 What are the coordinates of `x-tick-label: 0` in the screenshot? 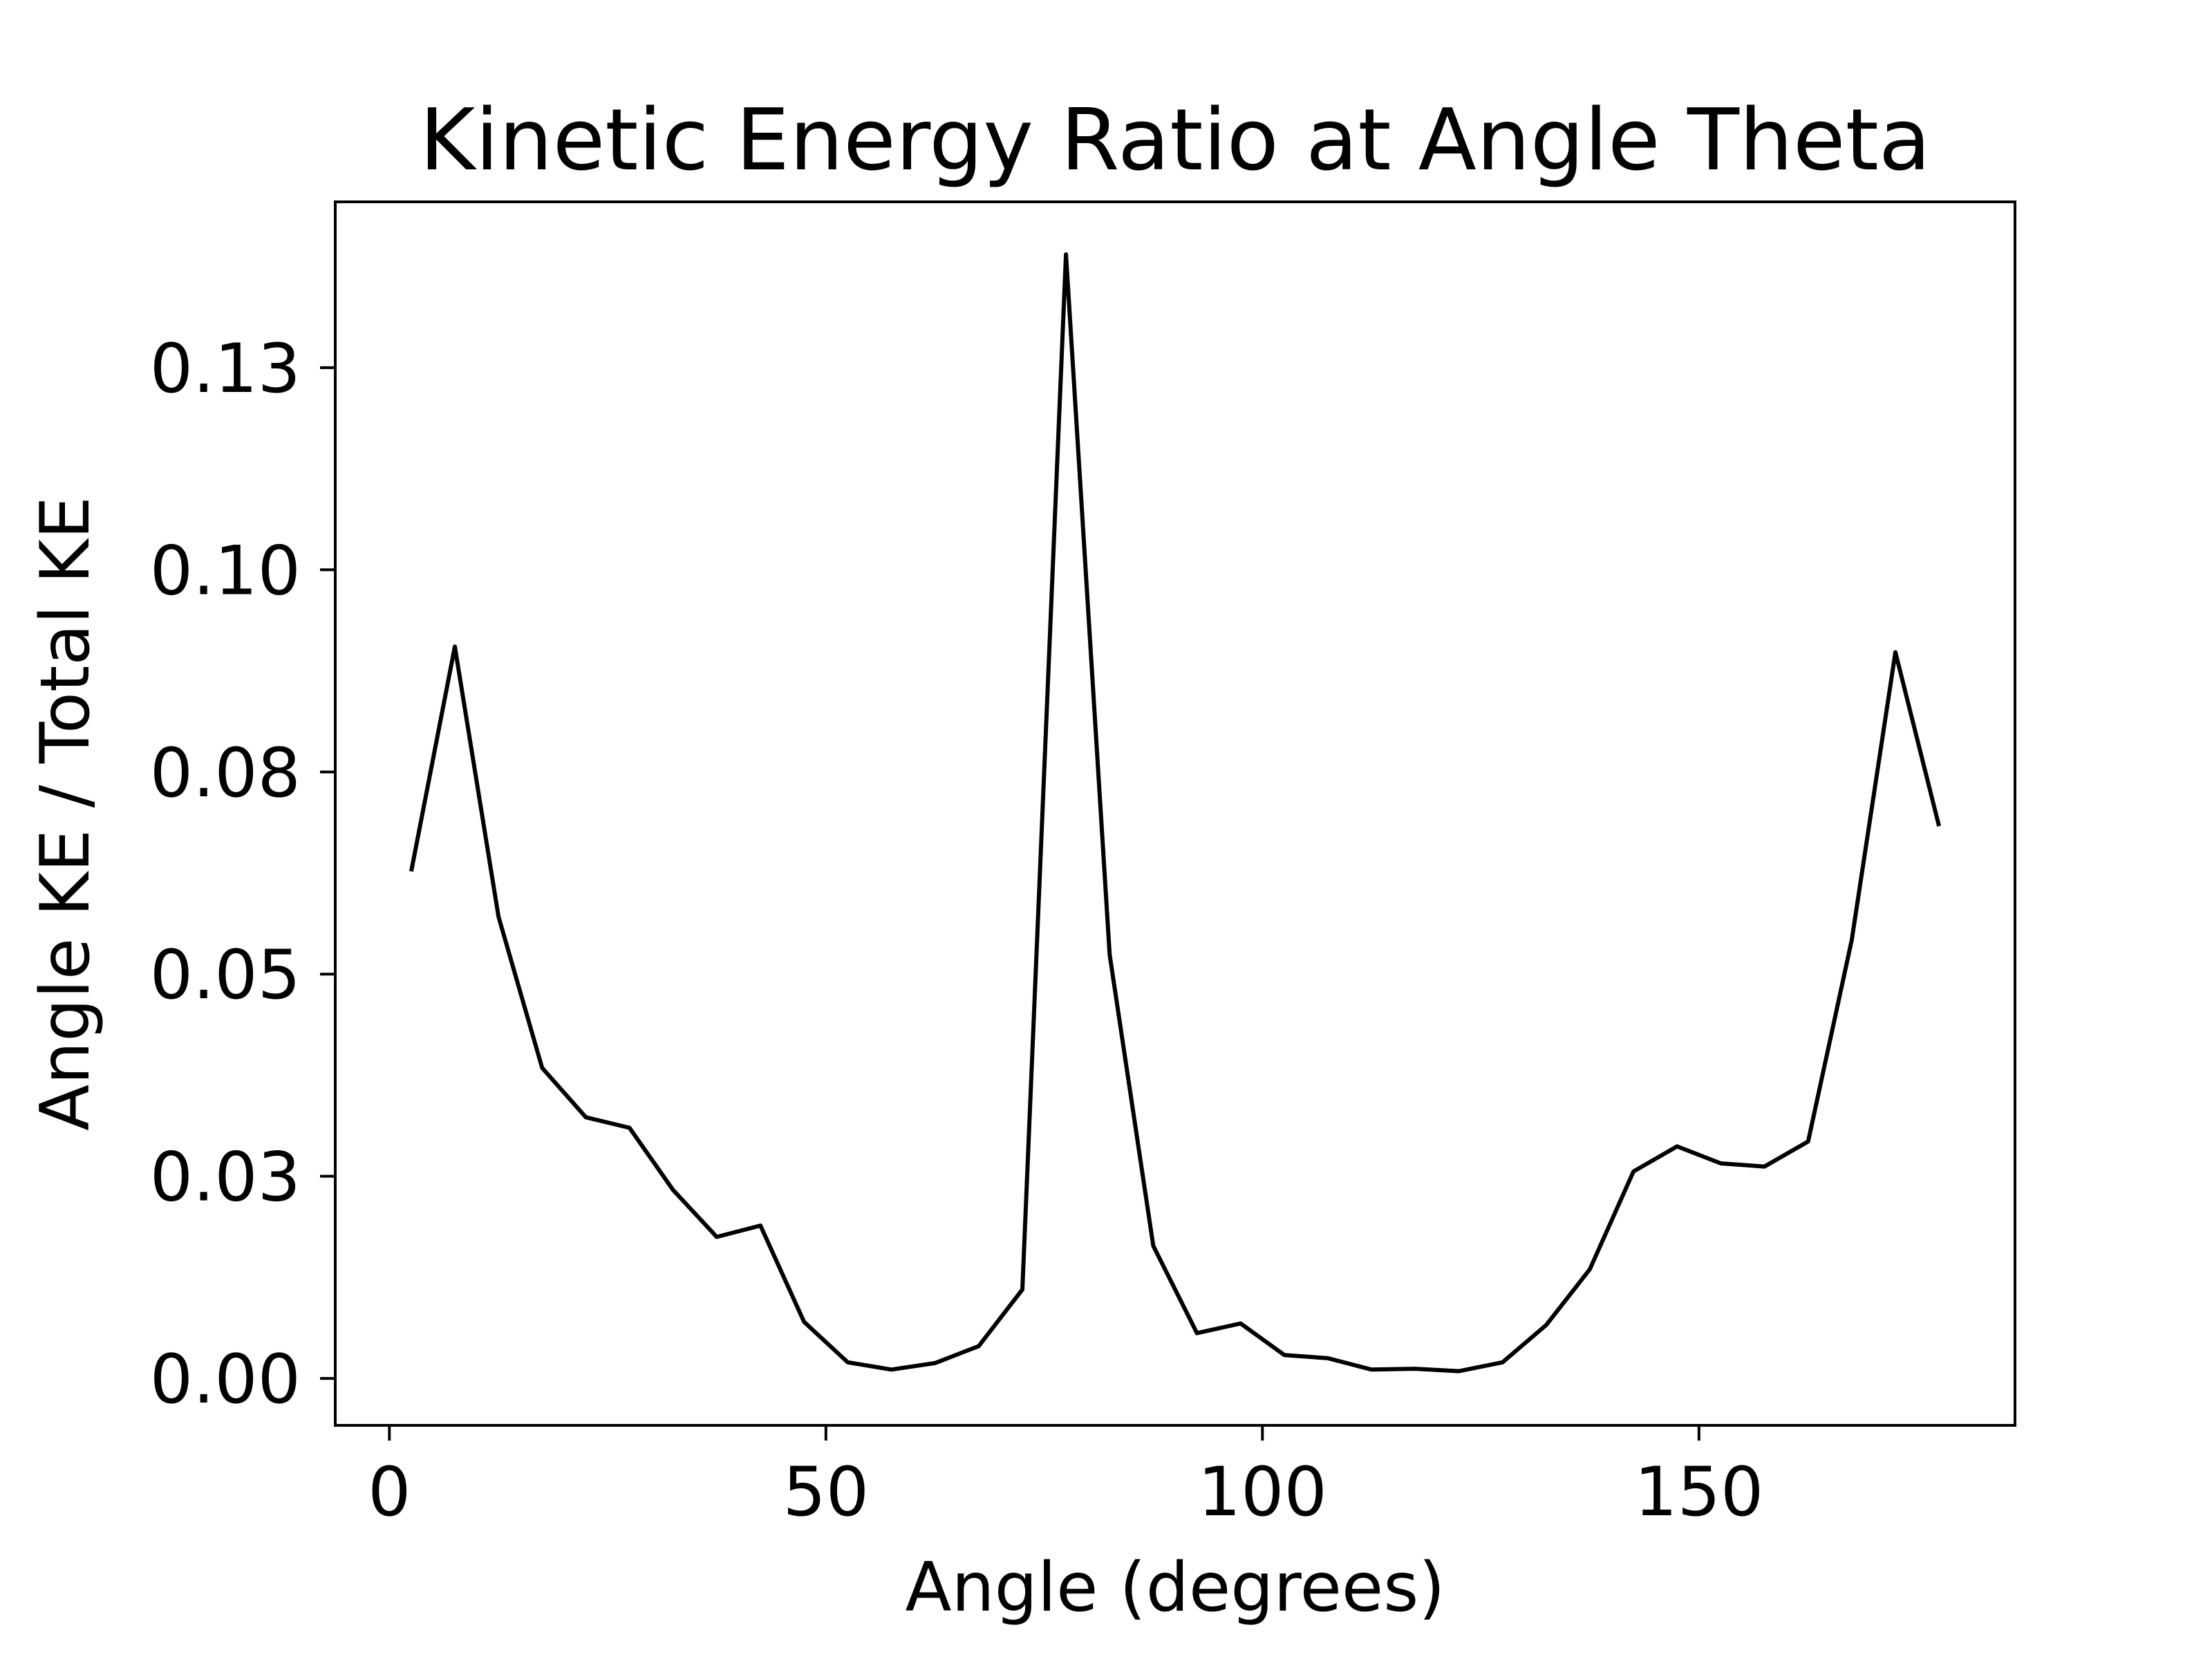 It's located at (390, 1493).